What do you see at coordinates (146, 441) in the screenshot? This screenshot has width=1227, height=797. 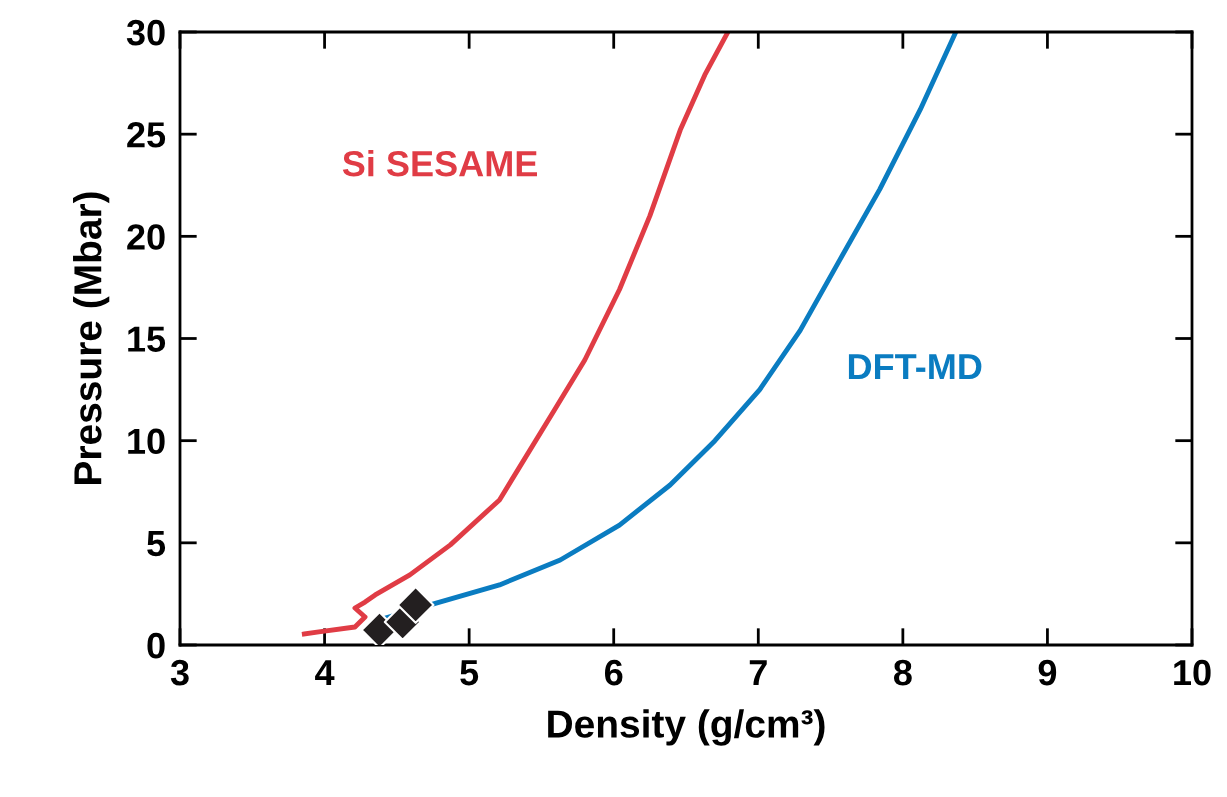 I see `y-tick-label: 10` at bounding box center [146, 441].